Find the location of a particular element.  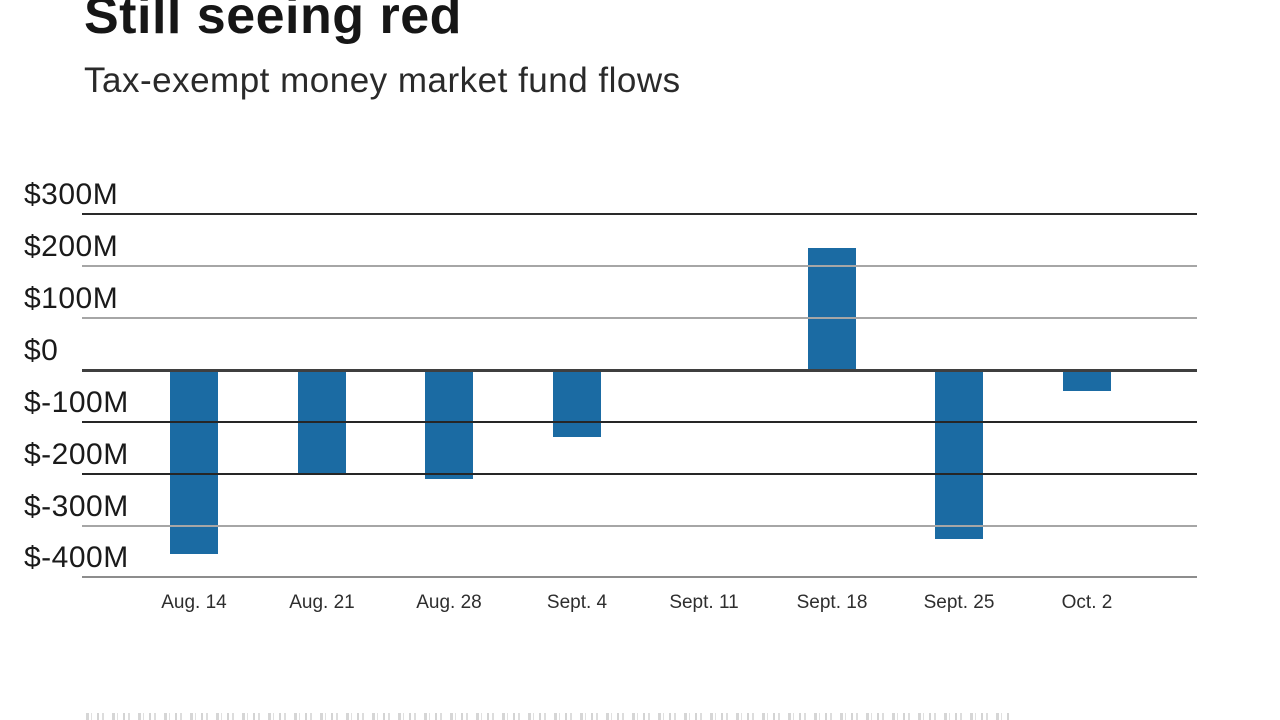

x-axis-label-sept-4: Sept. 4 is located at coordinates (577, 602).